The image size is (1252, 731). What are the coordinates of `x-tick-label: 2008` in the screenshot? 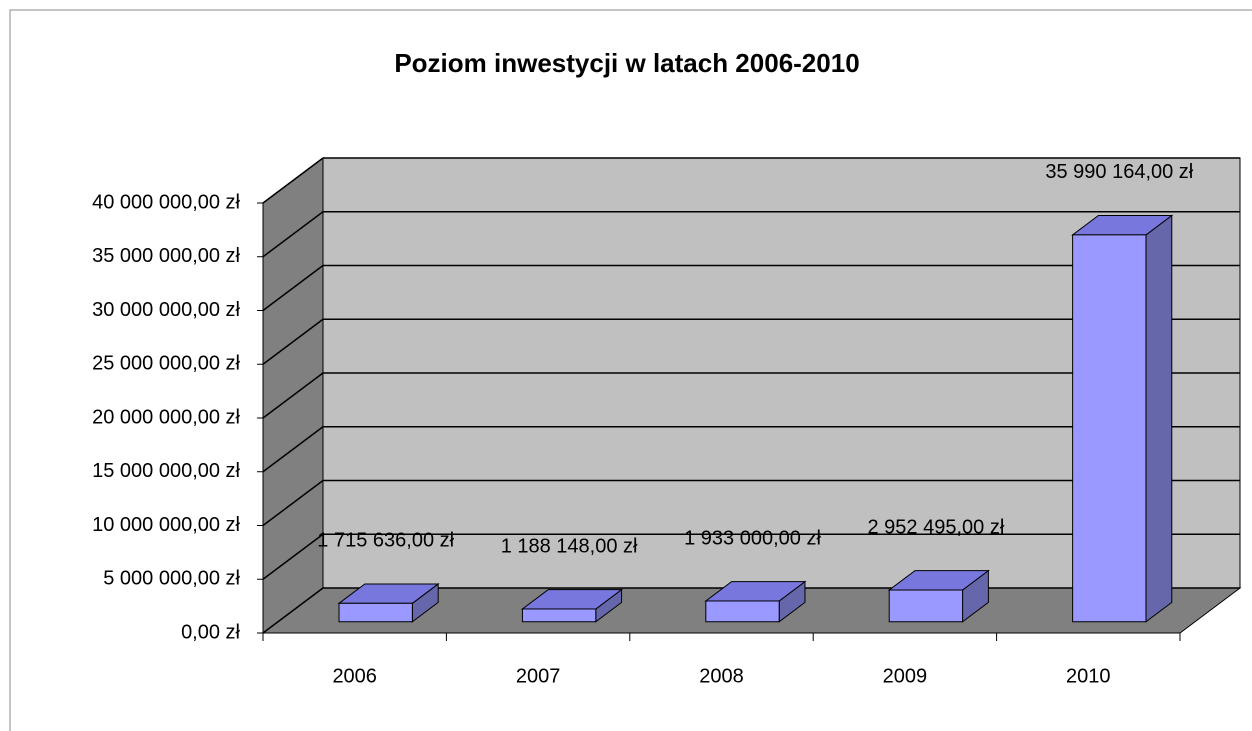 It's located at (721, 676).